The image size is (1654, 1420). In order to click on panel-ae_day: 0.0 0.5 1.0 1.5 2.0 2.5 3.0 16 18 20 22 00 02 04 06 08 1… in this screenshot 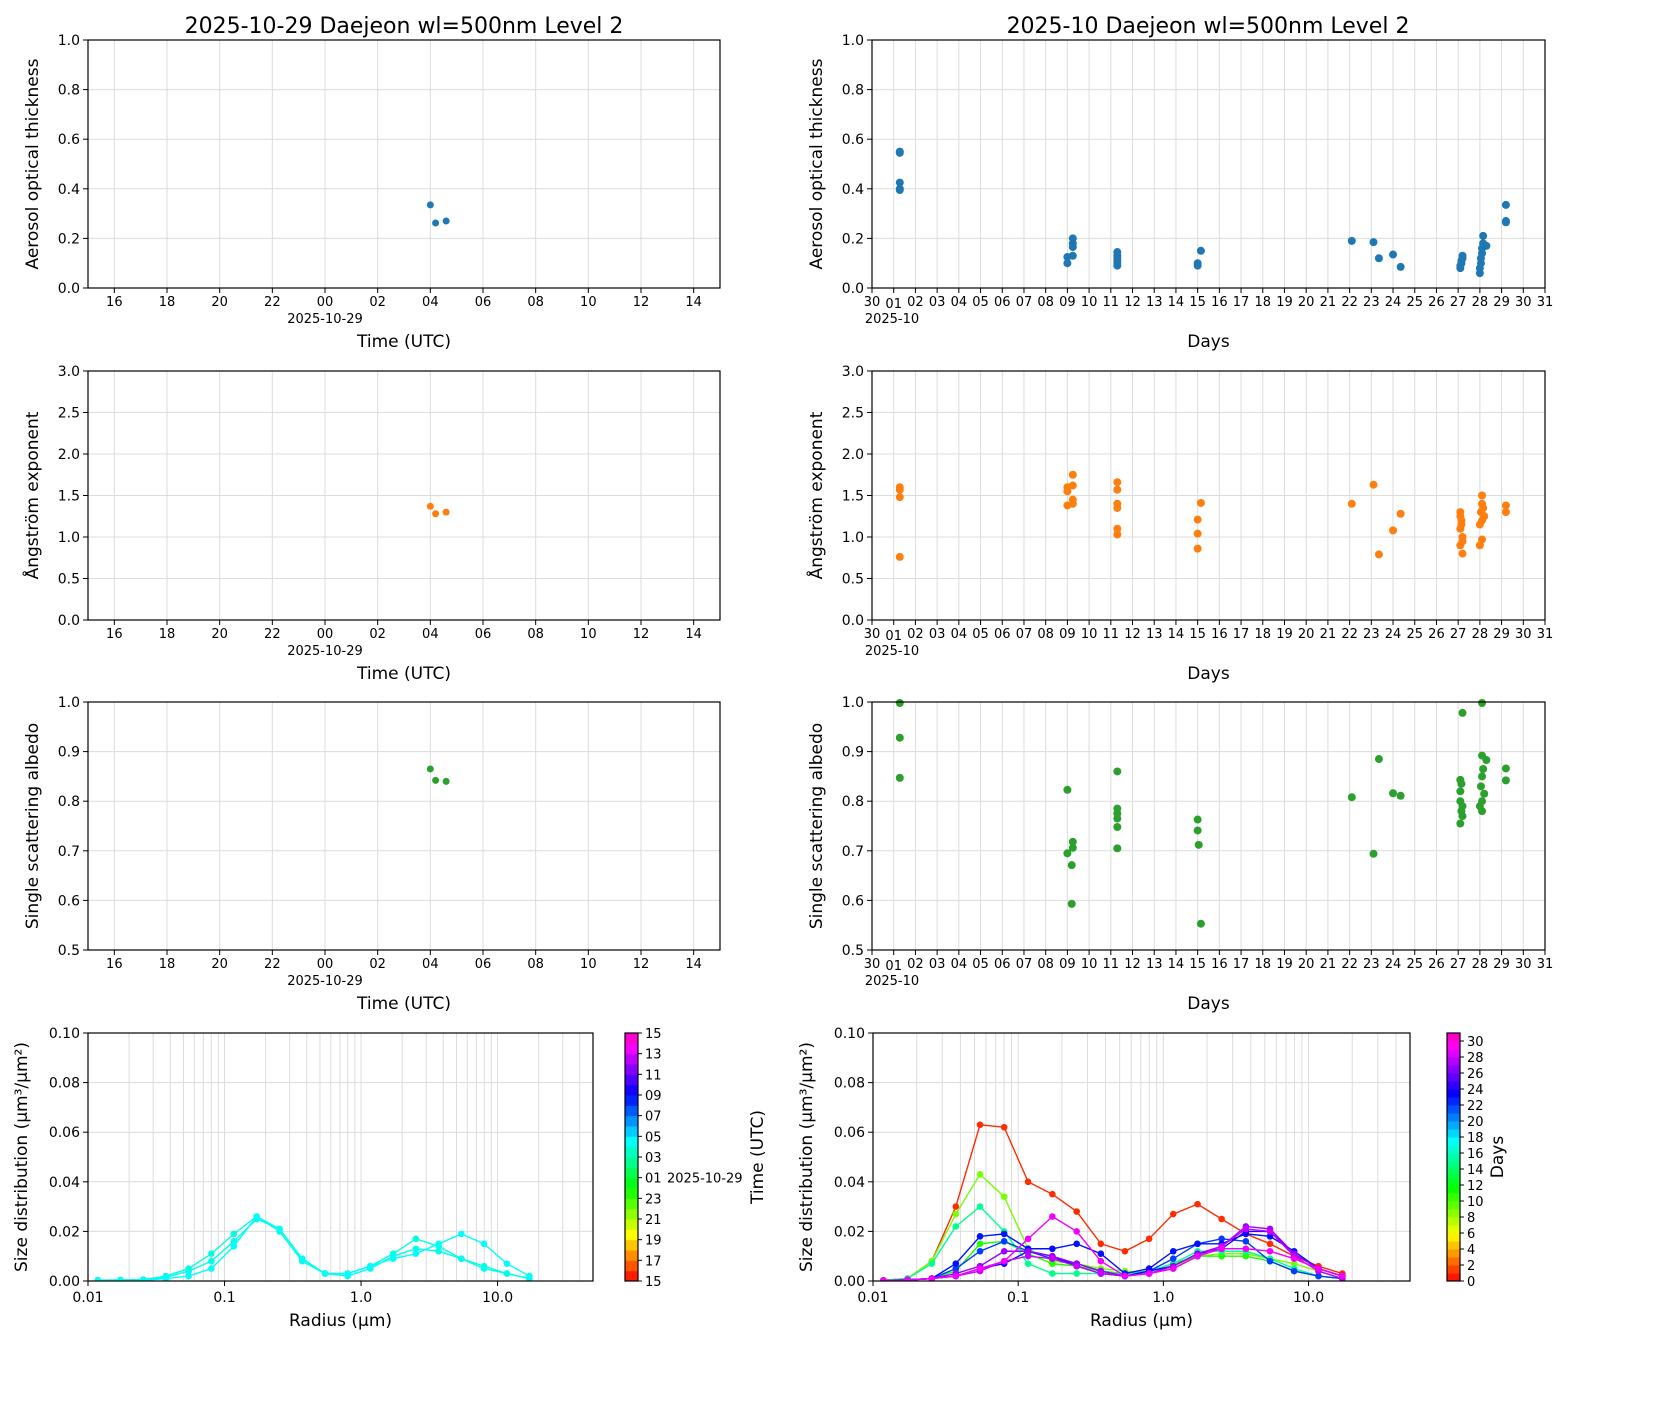, I will do `click(371, 524)`.